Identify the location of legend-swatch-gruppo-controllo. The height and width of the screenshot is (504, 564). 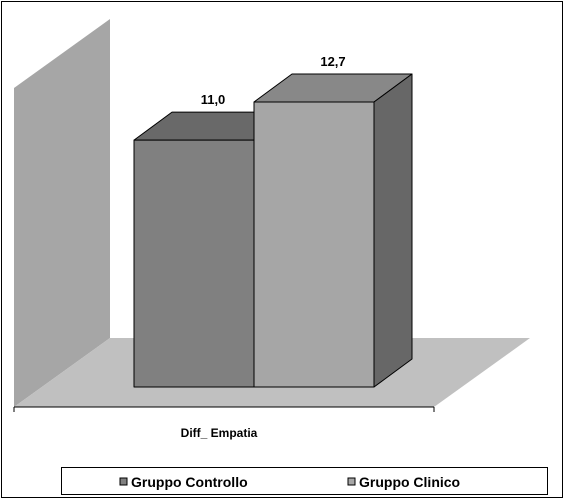
(123, 481).